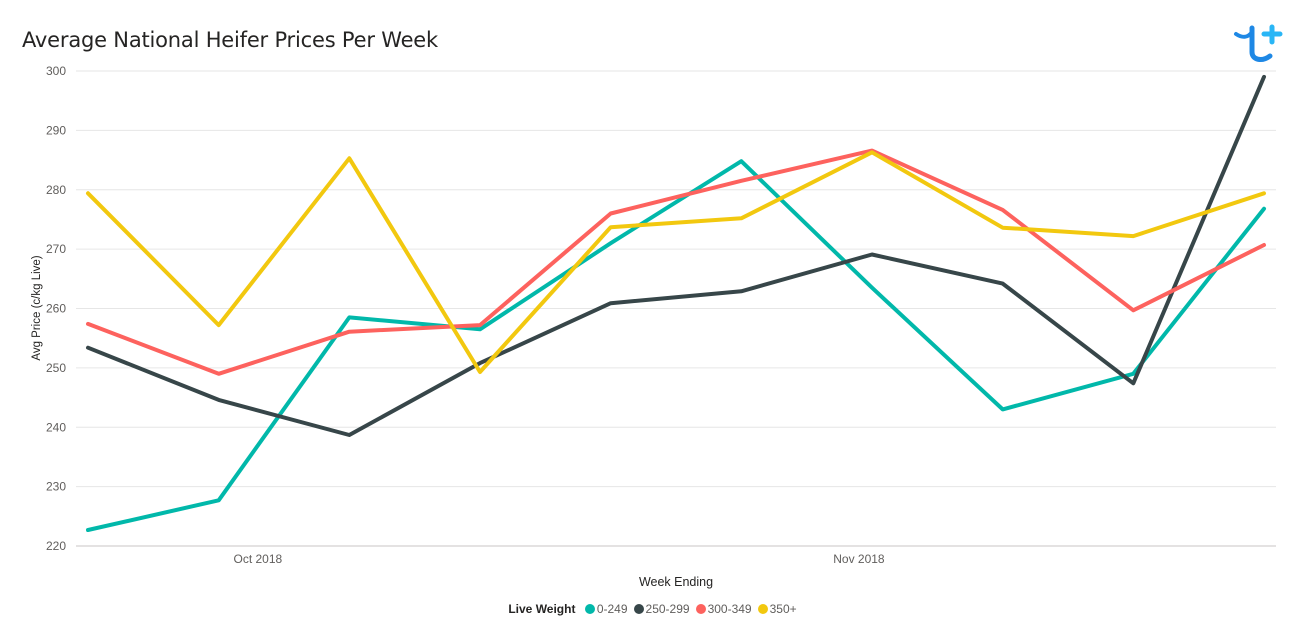  I want to click on legend-label: 250-299, so click(667, 609).